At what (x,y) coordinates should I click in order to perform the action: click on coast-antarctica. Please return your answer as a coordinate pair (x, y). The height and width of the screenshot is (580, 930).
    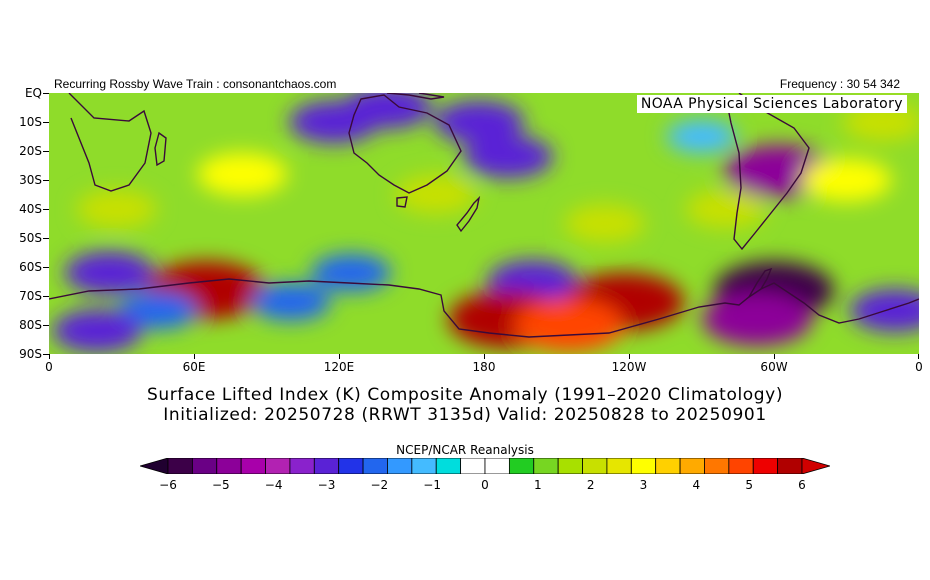
    Looking at the image, I should click on (484, 308).